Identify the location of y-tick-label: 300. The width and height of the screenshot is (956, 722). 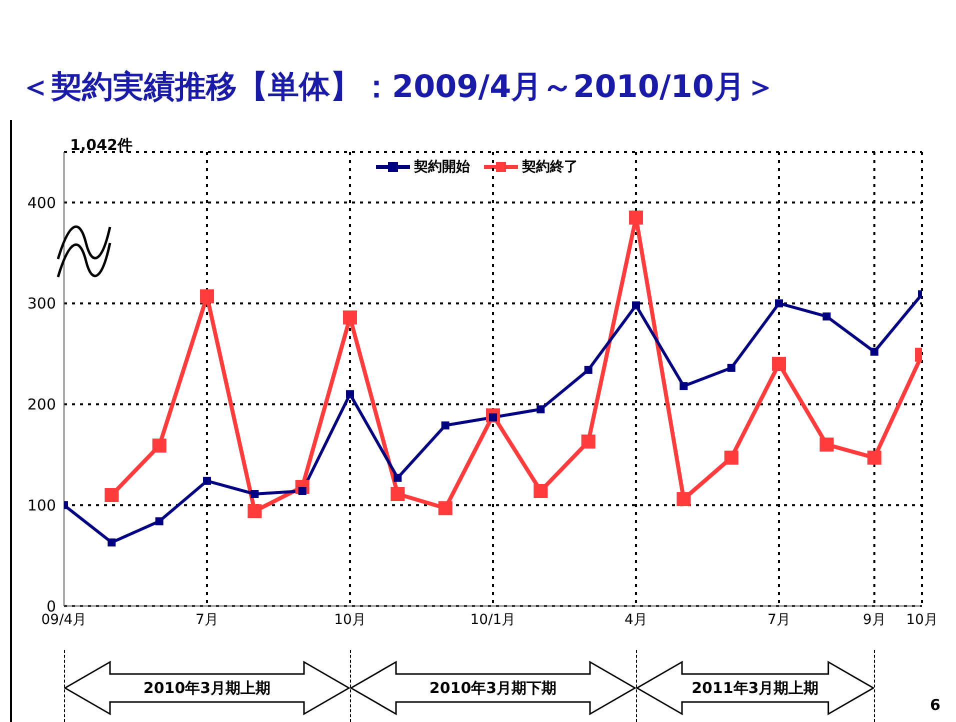
(41, 303).